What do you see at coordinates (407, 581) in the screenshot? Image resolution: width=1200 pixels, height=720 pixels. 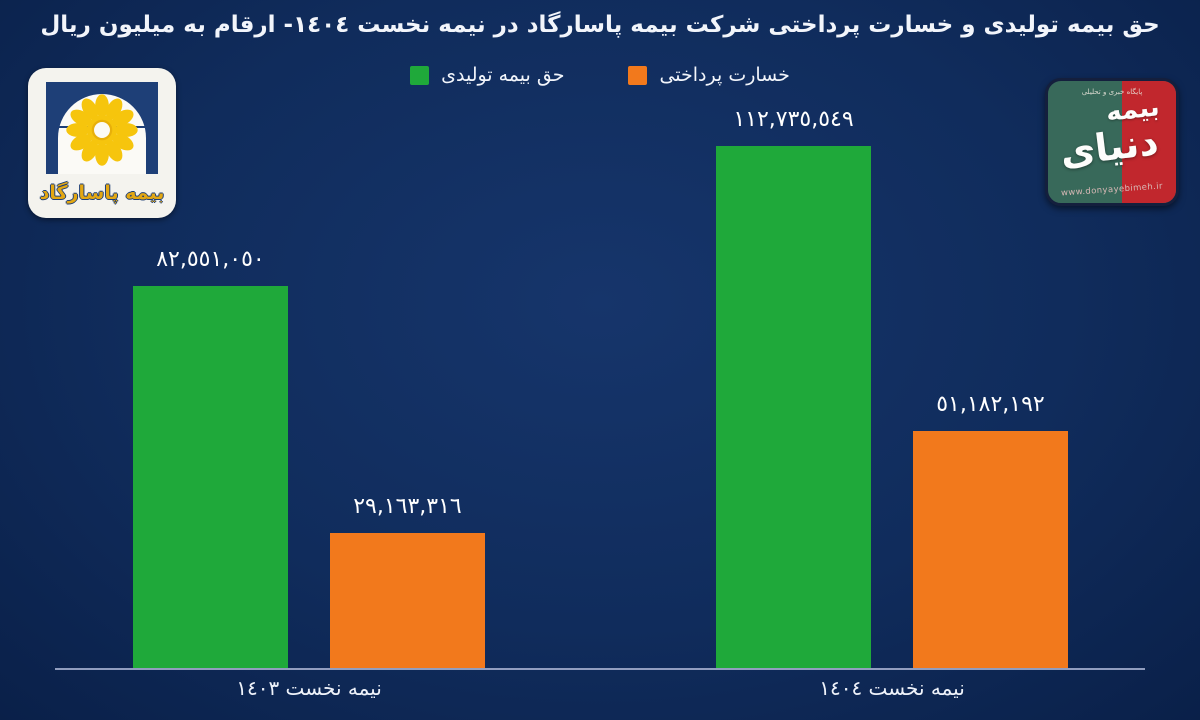 I see `bar-loss-1403: ٢٩,١٦٣,٣١٦` at bounding box center [407, 581].